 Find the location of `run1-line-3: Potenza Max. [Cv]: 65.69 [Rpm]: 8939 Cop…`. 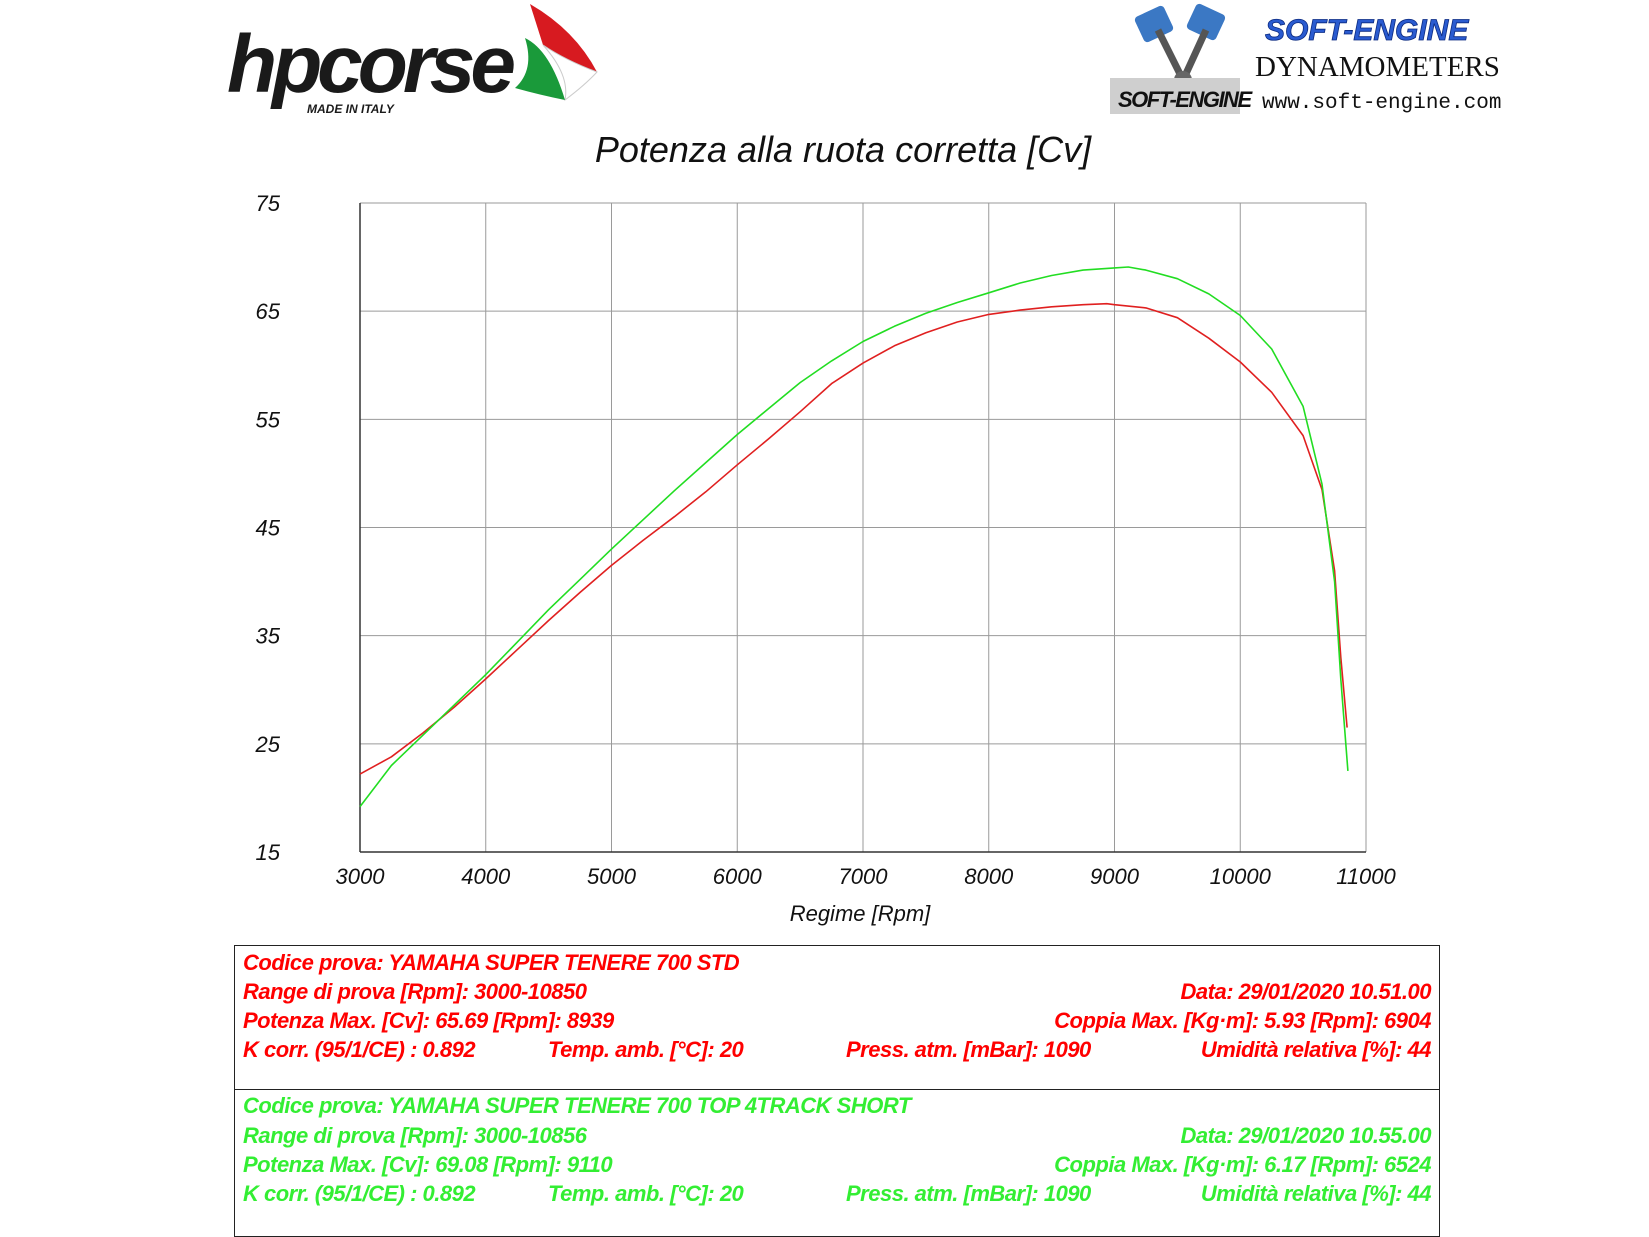

run1-line-3: Potenza Max. [Cv]: 65.69 [Rpm]: 8939 Cop… is located at coordinates (837, 1022).